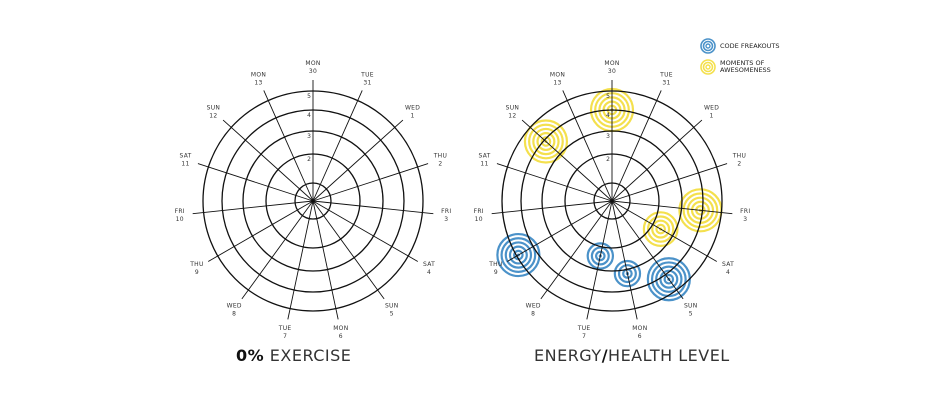 This screenshot has width=939, height=400. What do you see at coordinates (308, 355) in the screenshot?
I see `chart-title-rest: EXERCISE` at bounding box center [308, 355].